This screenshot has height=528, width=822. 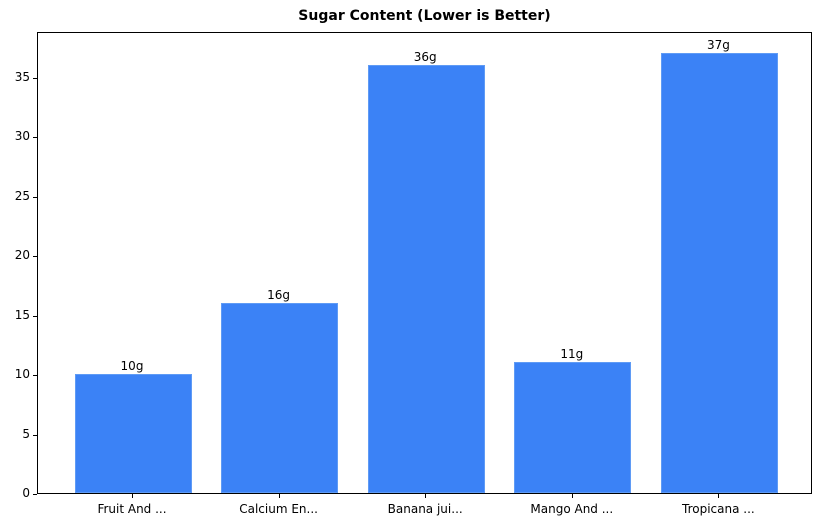 I want to click on bar-value-label: 37g, so click(x=718, y=45).